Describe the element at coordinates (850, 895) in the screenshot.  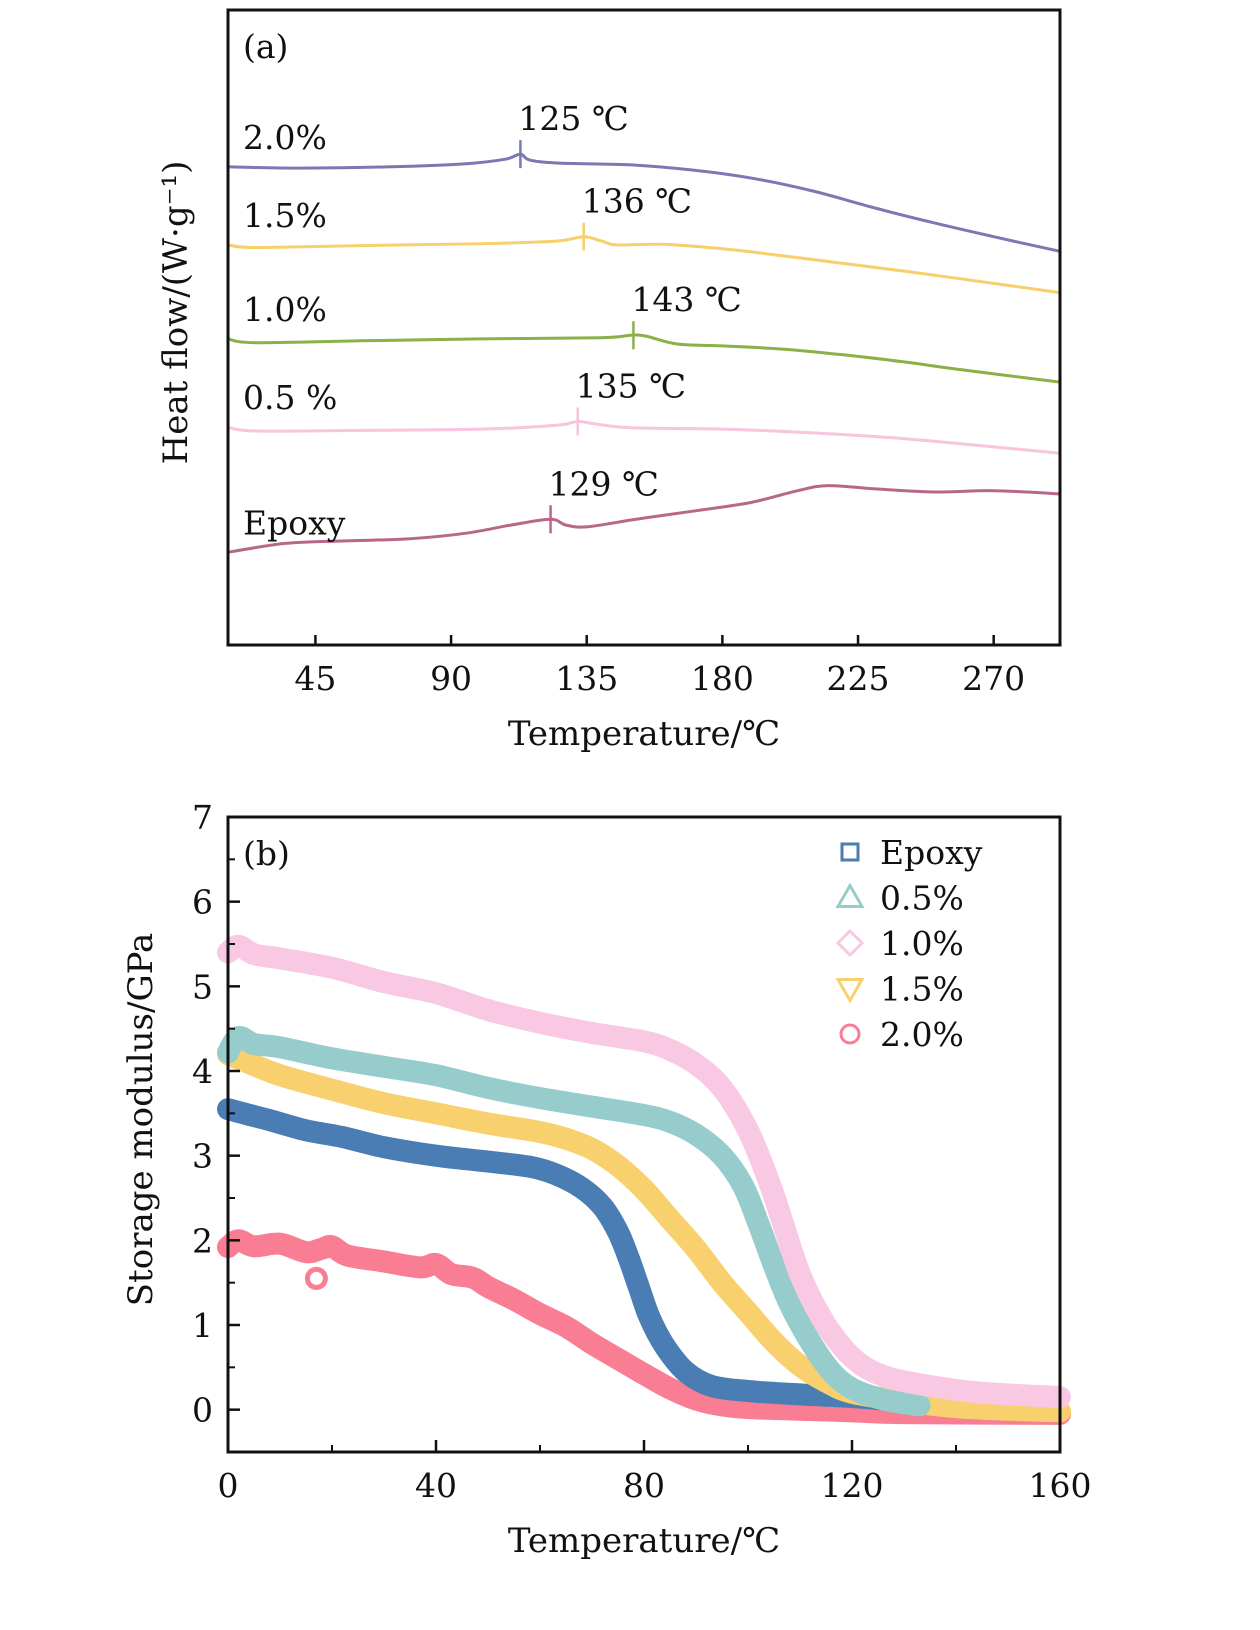
I see `triangle-up-marker-icon` at that location.